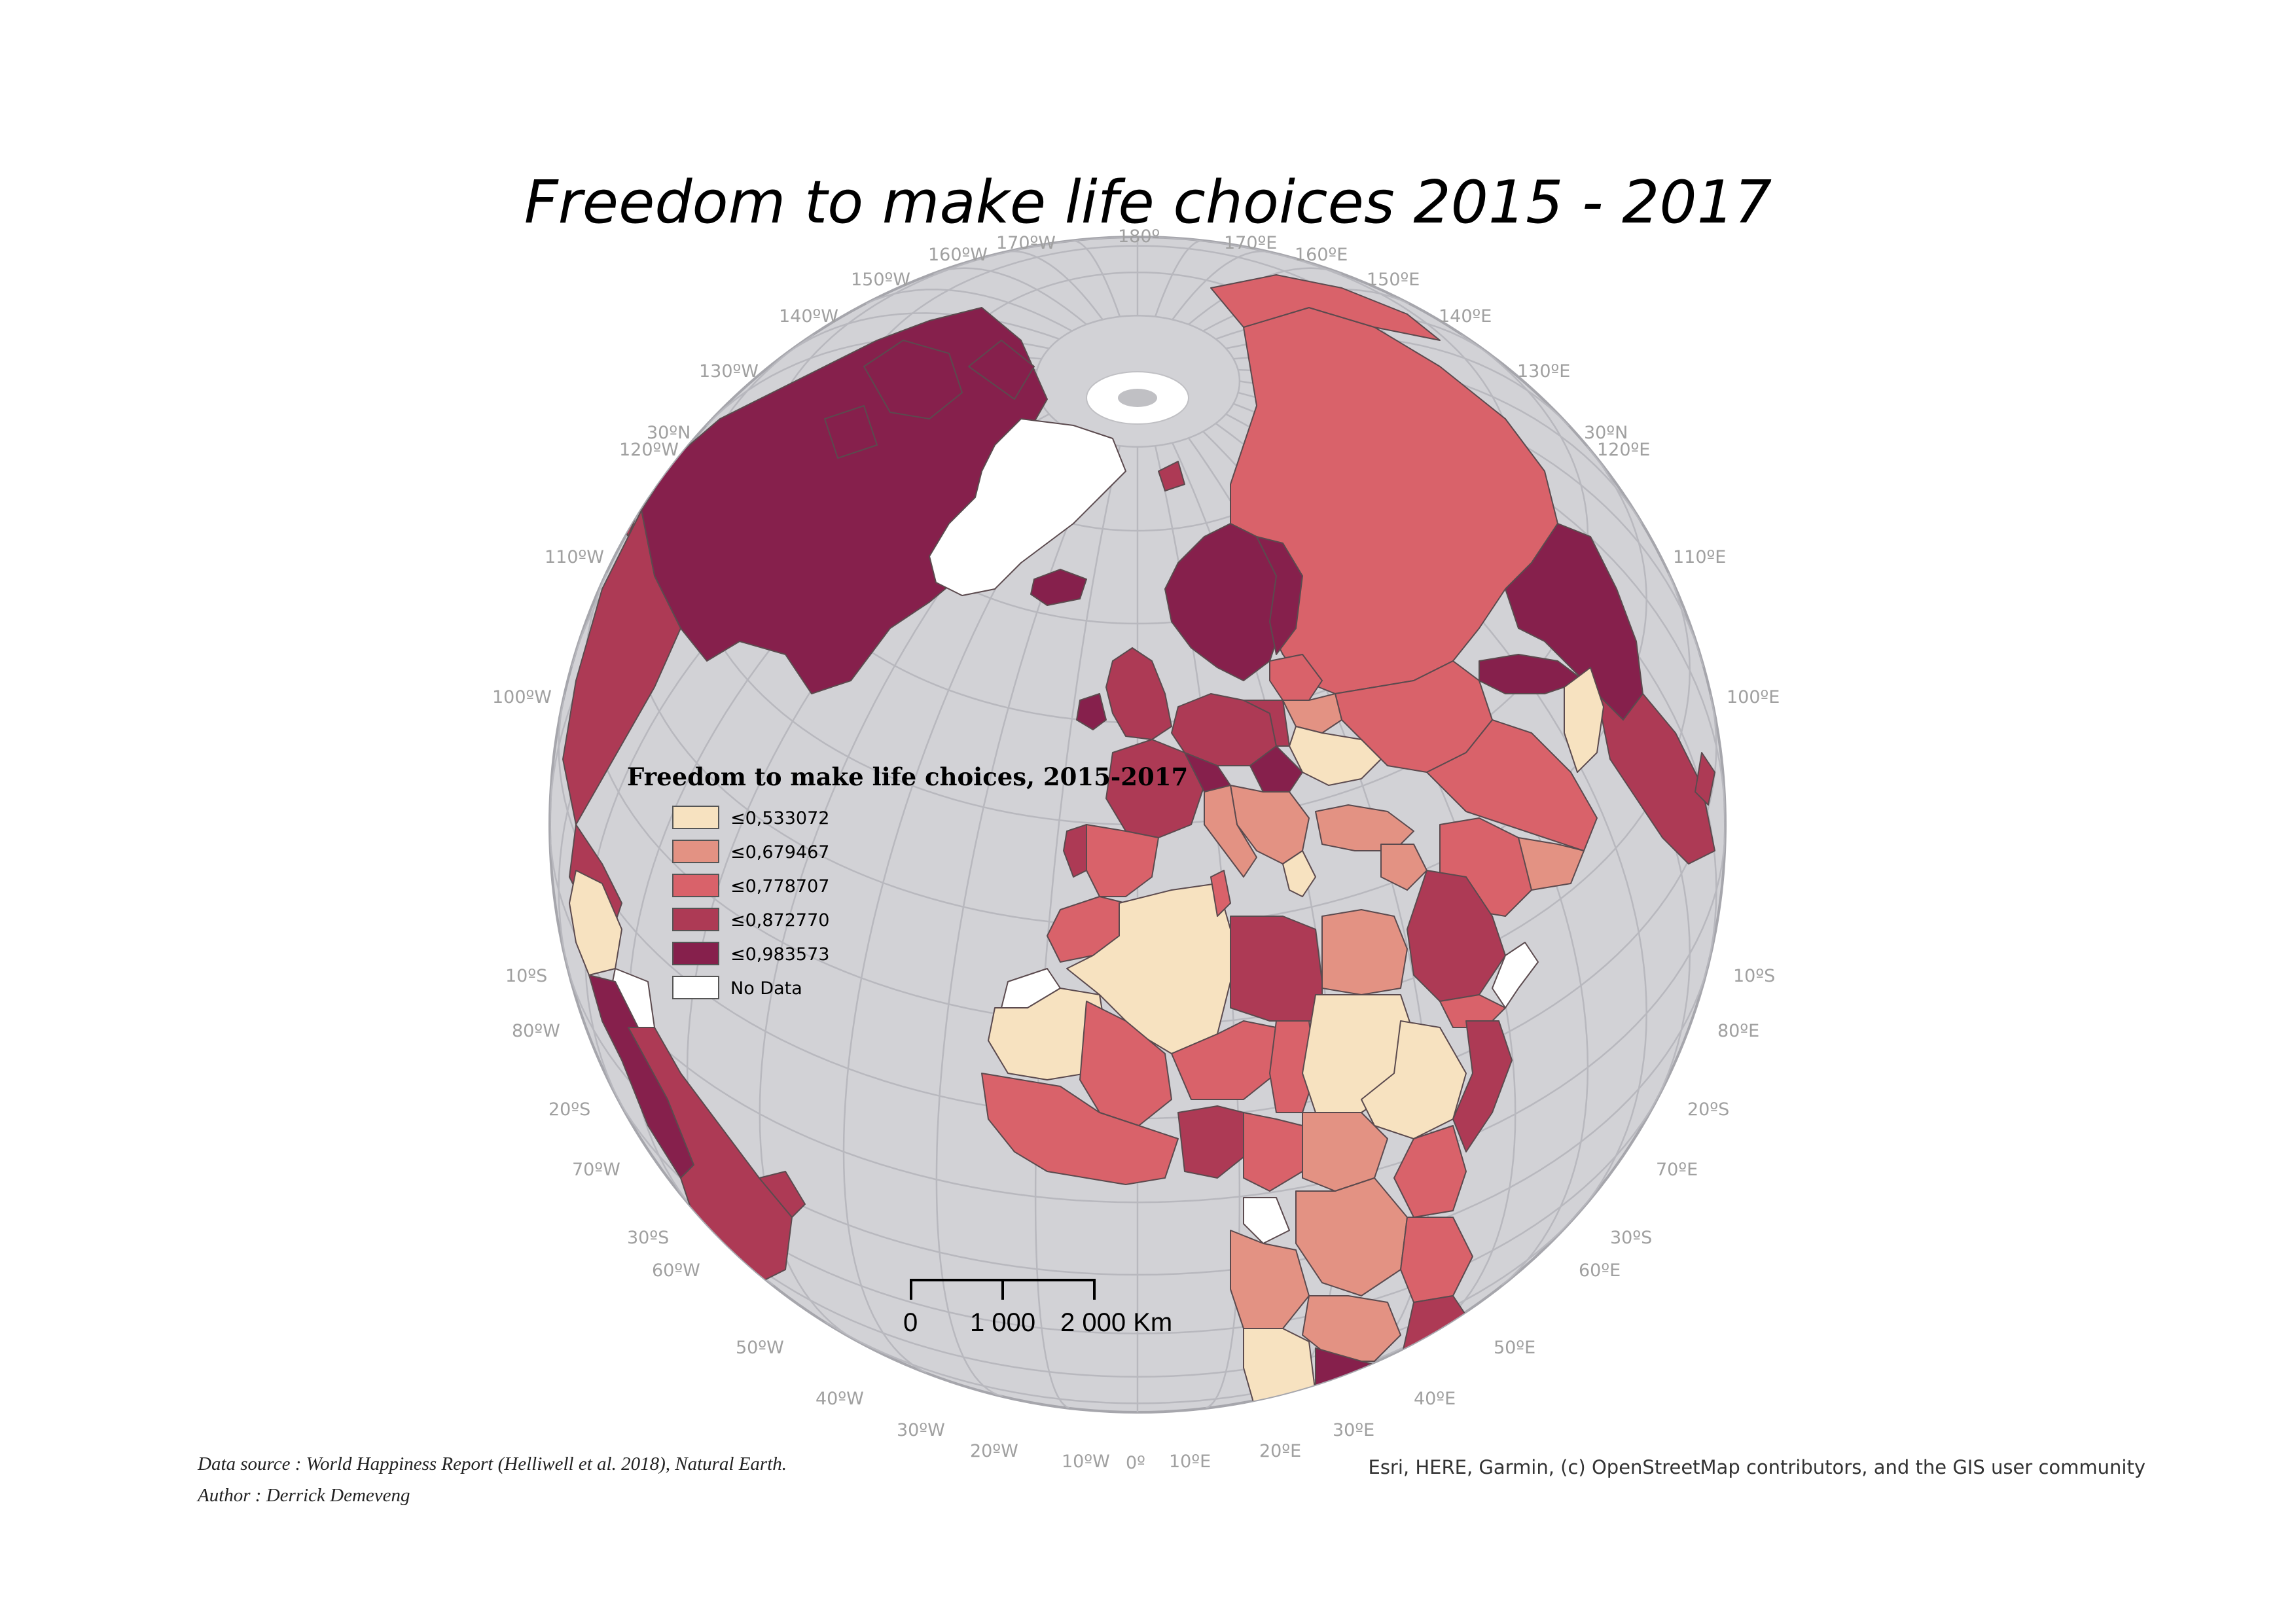 This screenshot has height=1623, width=2296. Describe the element at coordinates (1091, 711) in the screenshot. I see `country-ireland` at that location.